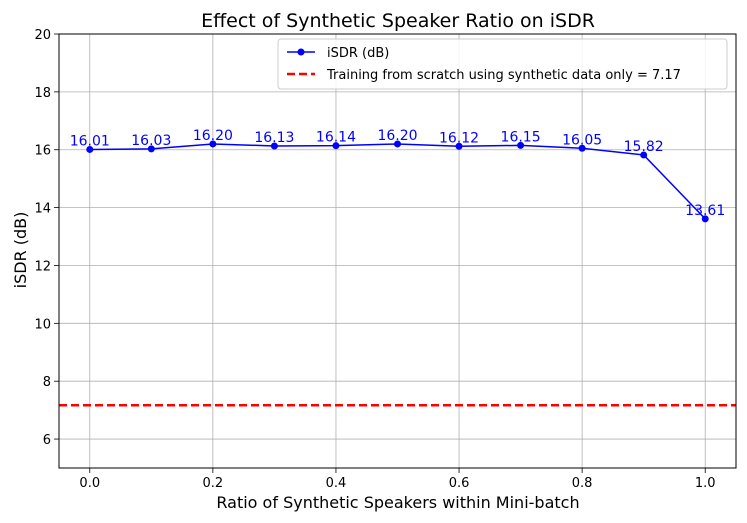  I want to click on y-tick-label: 18, so click(42, 93).